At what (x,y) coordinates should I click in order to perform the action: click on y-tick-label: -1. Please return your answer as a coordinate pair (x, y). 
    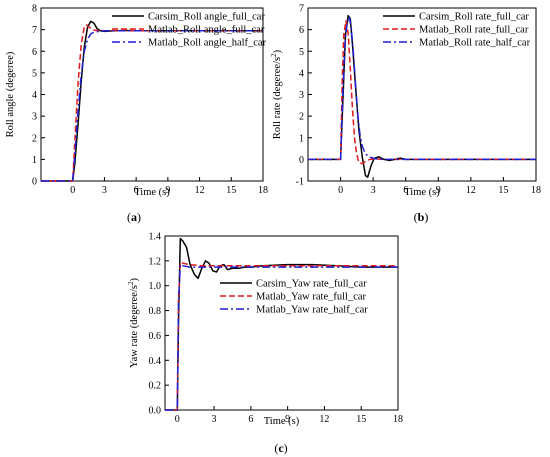
    Looking at the image, I should click on (300, 182).